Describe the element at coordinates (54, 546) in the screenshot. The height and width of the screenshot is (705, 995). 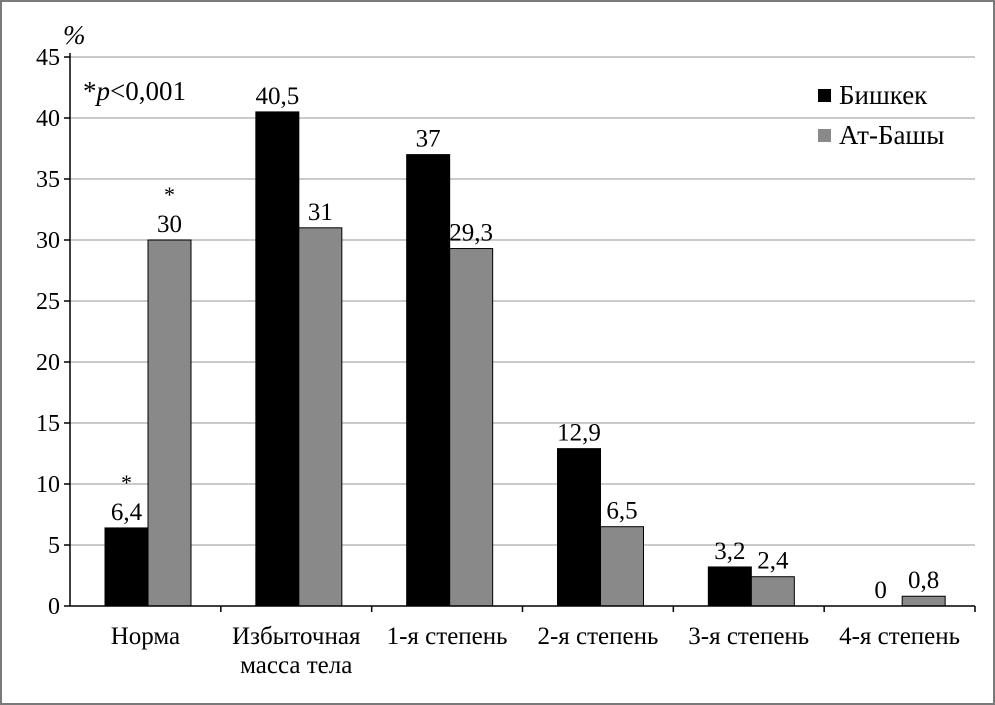
I see `y-tick-label: 5` at that location.